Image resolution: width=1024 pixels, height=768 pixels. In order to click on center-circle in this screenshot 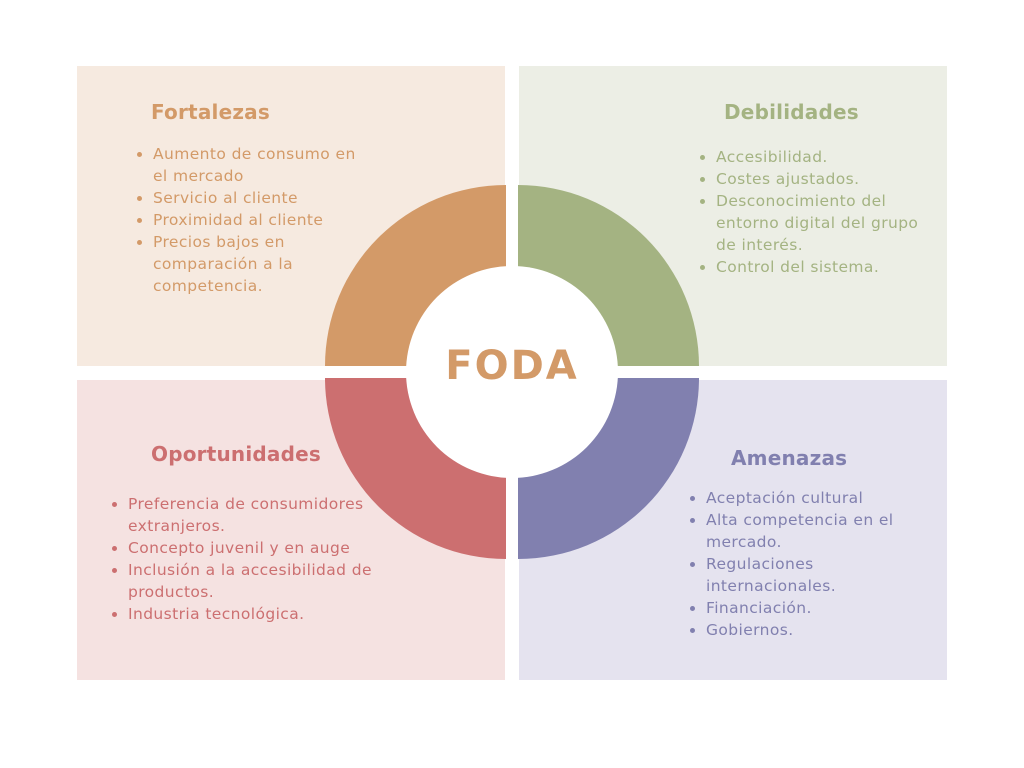, I will do `click(512, 372)`.